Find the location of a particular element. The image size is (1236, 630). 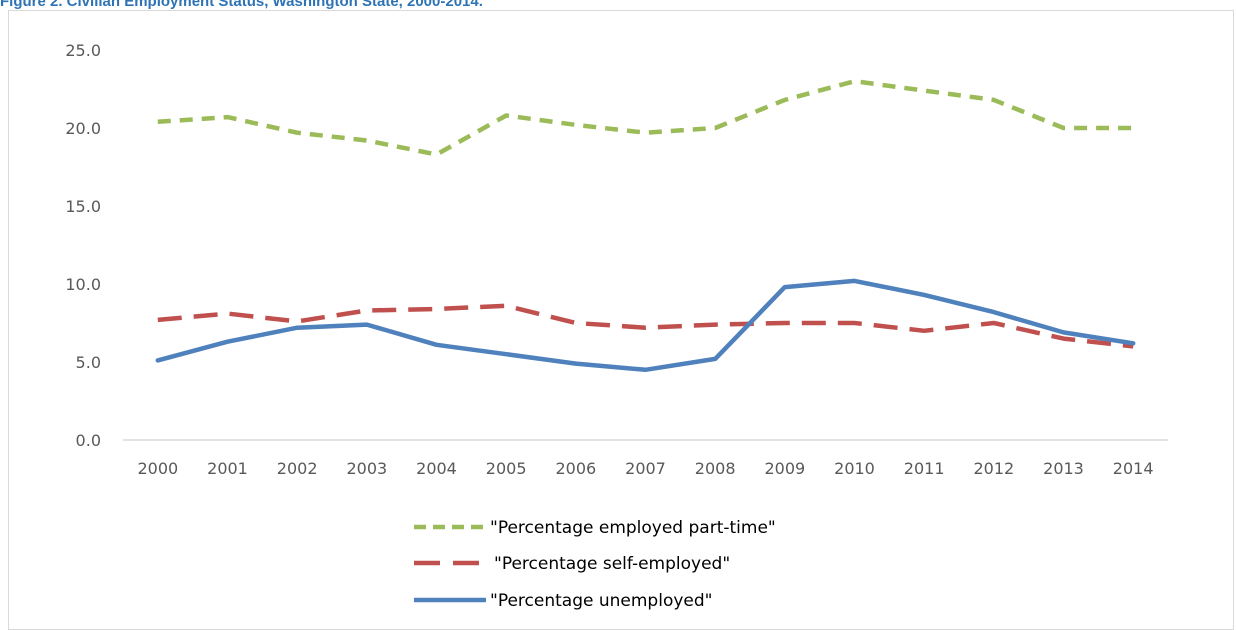

y-tick-label: 15.0 is located at coordinates (83, 206).